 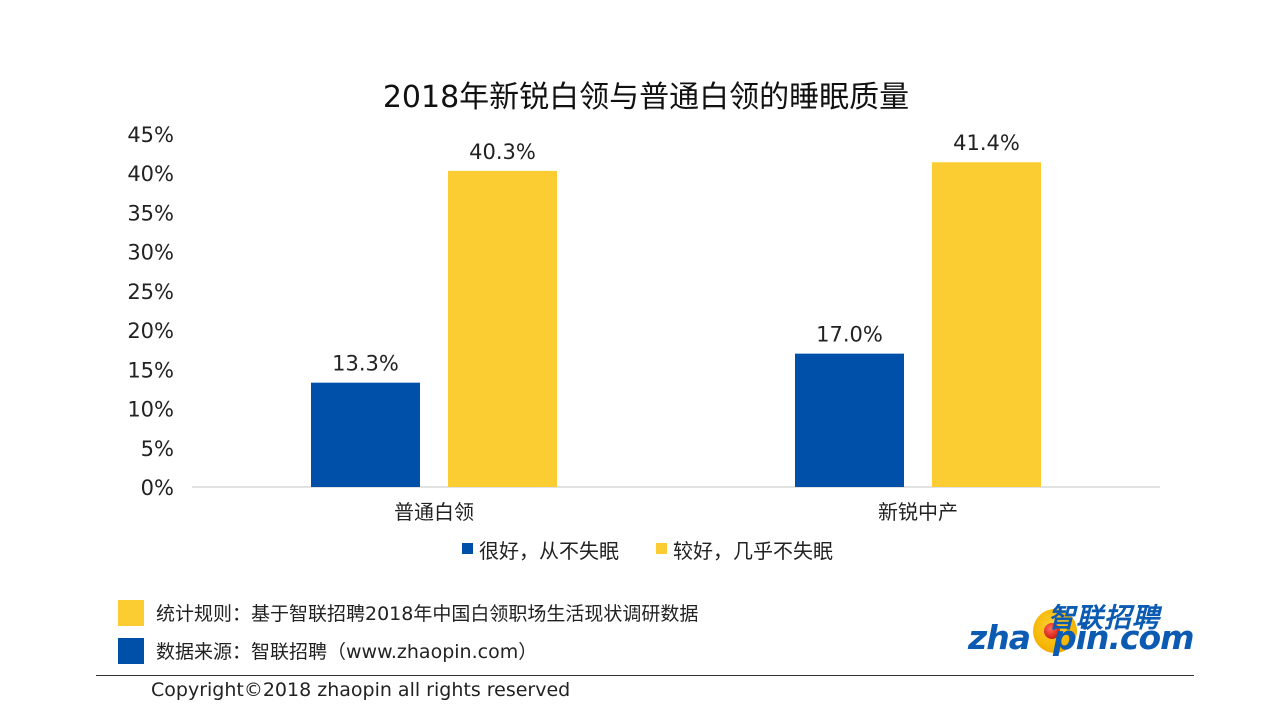 I want to click on data-source-note: 数据来源：智联招聘（www.zhaopin.com）, so click(x=327, y=650).